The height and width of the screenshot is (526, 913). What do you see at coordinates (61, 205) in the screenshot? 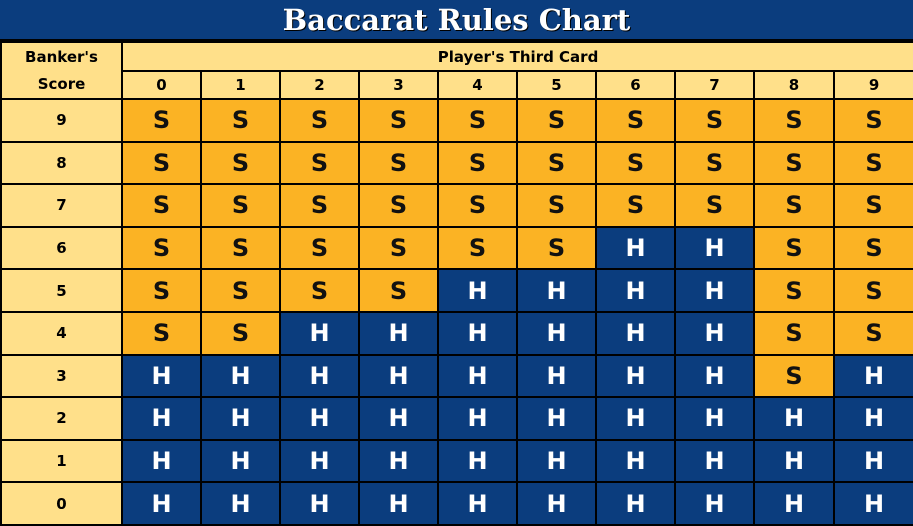
I see `banker-score-label: 7` at bounding box center [61, 205].